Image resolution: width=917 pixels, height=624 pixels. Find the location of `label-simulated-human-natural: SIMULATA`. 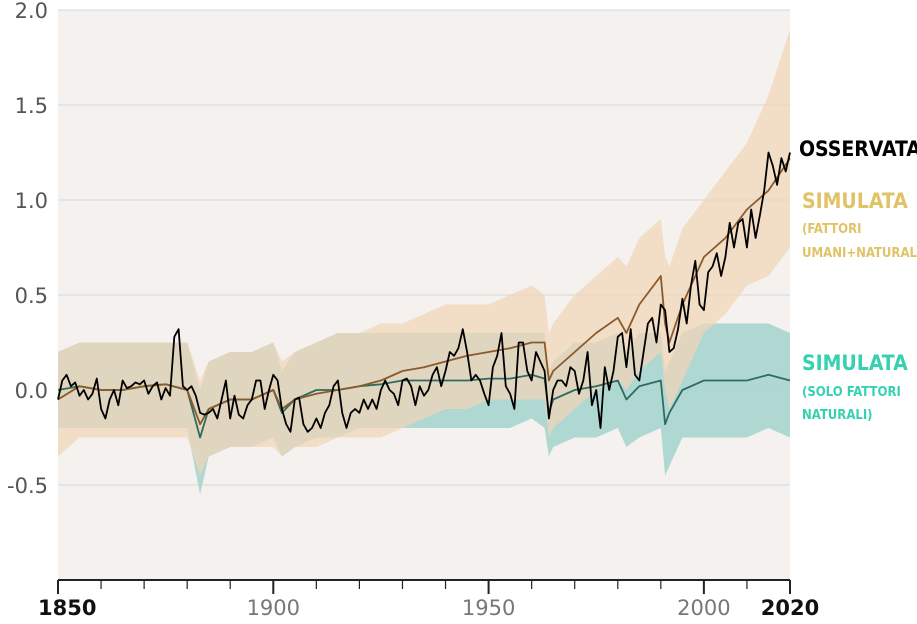

label-simulated-human-natural: SIMULATA is located at coordinates (855, 201).